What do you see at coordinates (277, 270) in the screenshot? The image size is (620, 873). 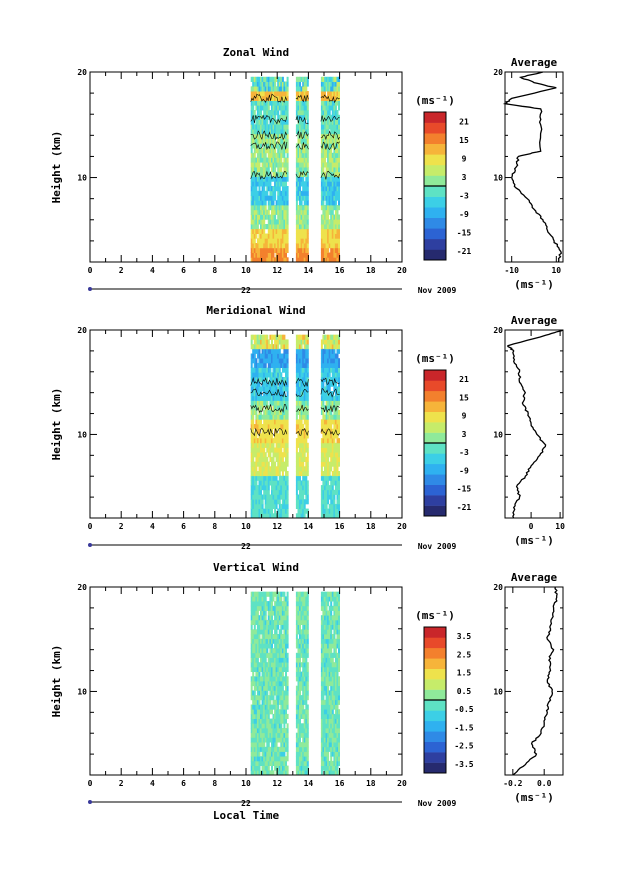 I see `x-tick-label: 12` at bounding box center [277, 270].